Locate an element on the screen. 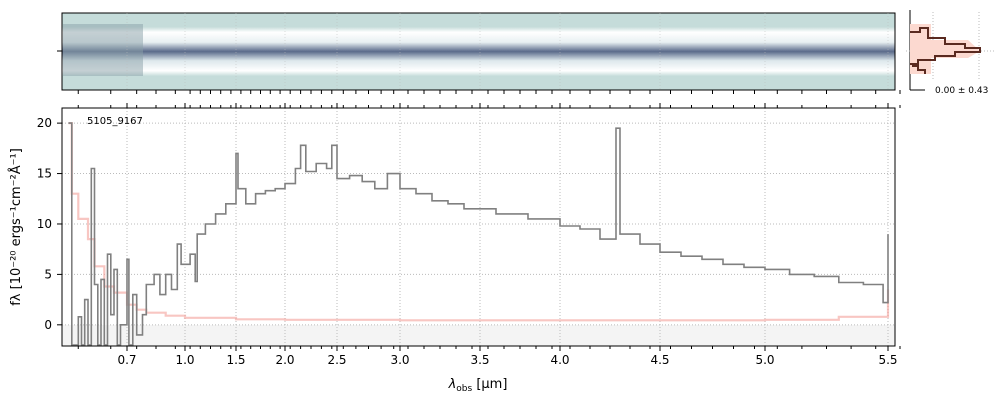 The height and width of the screenshot is (400, 1000). histogram-label: 0.00 ± 0.43 is located at coordinates (961, 91).